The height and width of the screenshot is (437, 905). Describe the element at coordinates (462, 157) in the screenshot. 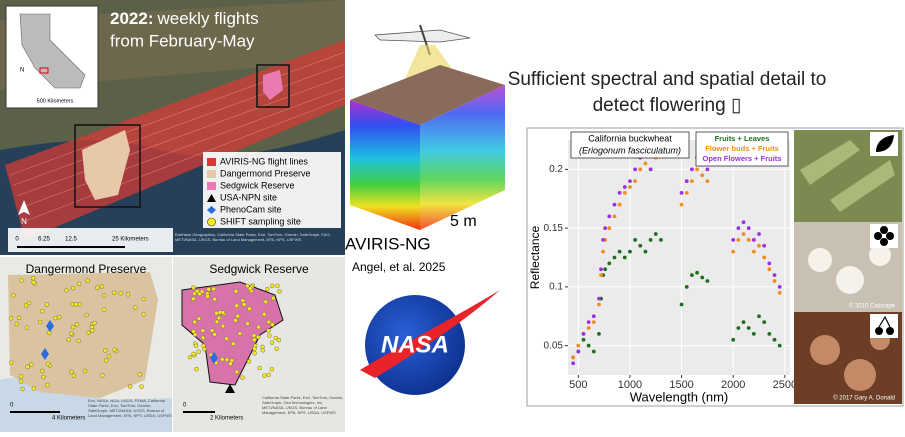

I see `cube-side` at that location.